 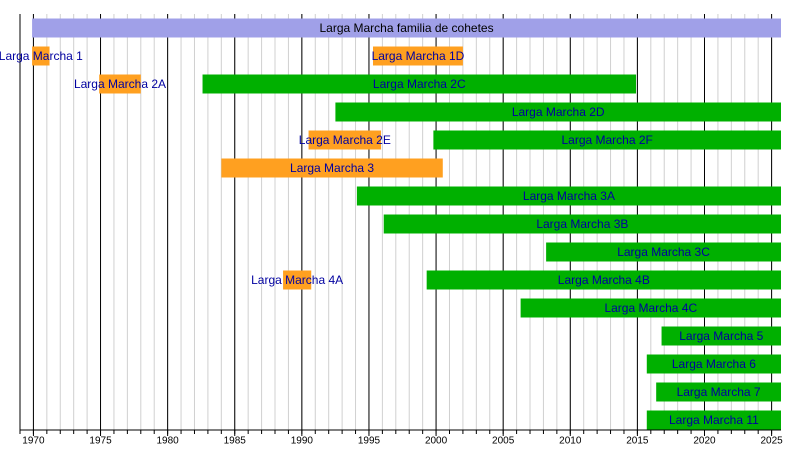 I want to click on bar-label: Larga Marcha 1D, so click(x=418, y=56).